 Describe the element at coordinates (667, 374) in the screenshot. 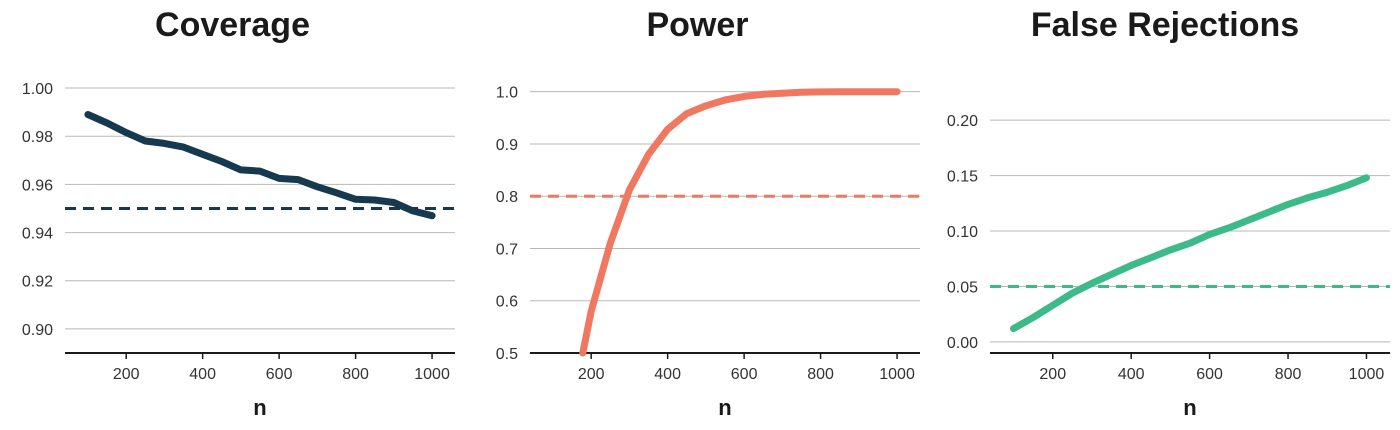

I see `power-xtick-label: 400` at that location.